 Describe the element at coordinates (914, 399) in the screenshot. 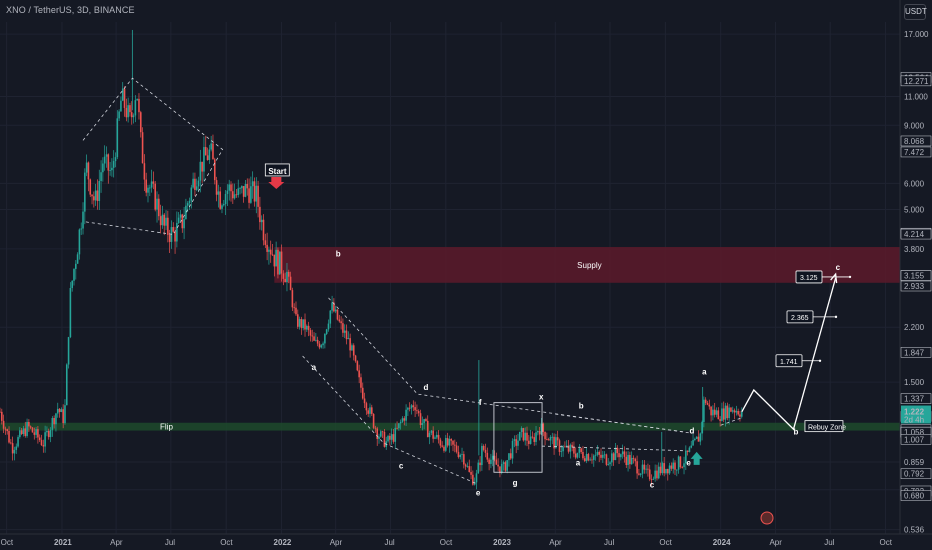

I see `price-marker-label: 1.337` at that location.